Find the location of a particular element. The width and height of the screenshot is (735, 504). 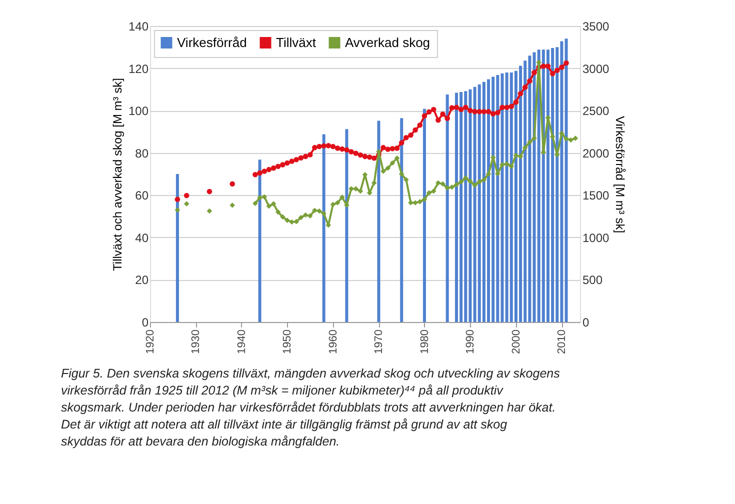

x-tick-label: 1920 is located at coordinates (150, 342).